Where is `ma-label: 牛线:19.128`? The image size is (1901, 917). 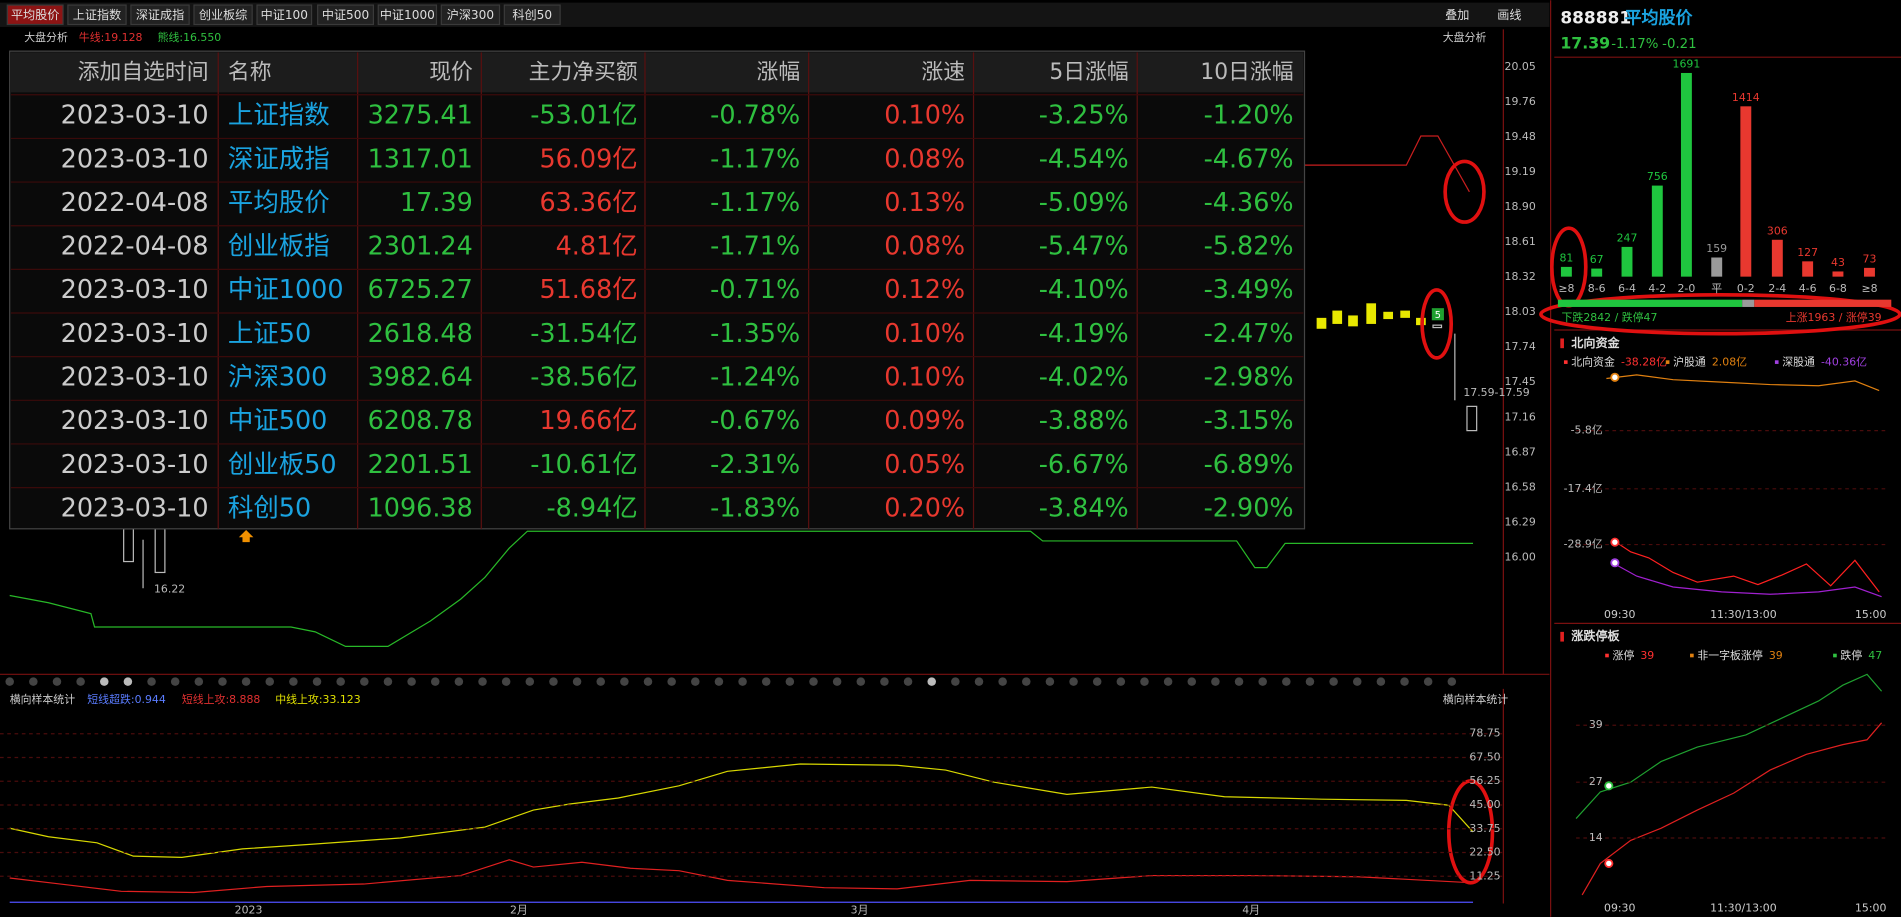 ma-label: 牛线:19.128 is located at coordinates (111, 37).